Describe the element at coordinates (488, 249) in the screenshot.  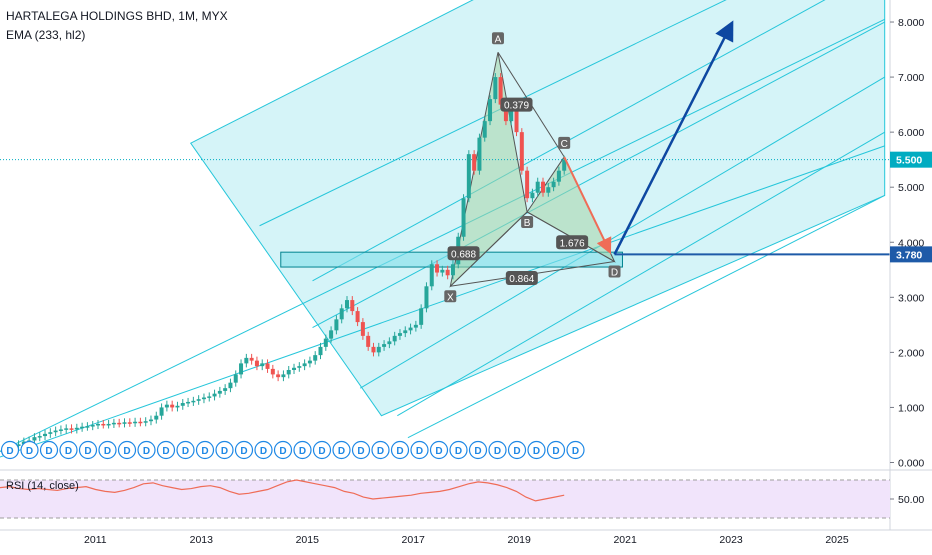
I see `pattern-line-xb` at that location.